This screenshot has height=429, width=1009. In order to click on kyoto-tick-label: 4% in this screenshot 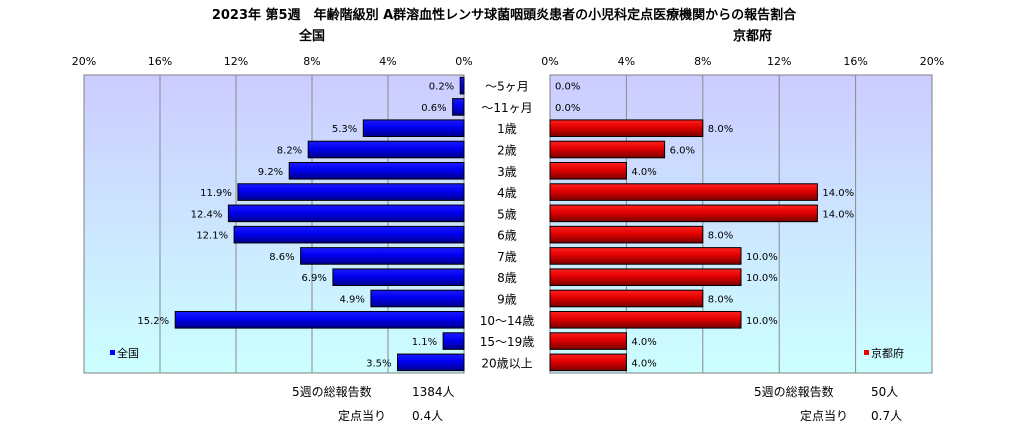, I will do `click(626, 61)`.